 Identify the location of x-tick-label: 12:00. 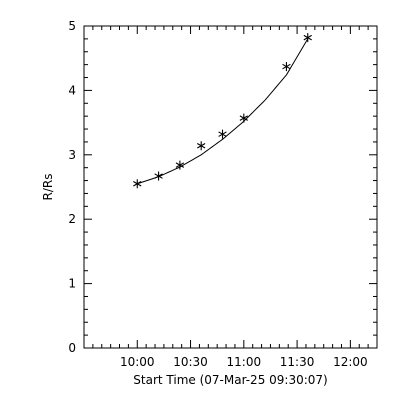
(350, 362).